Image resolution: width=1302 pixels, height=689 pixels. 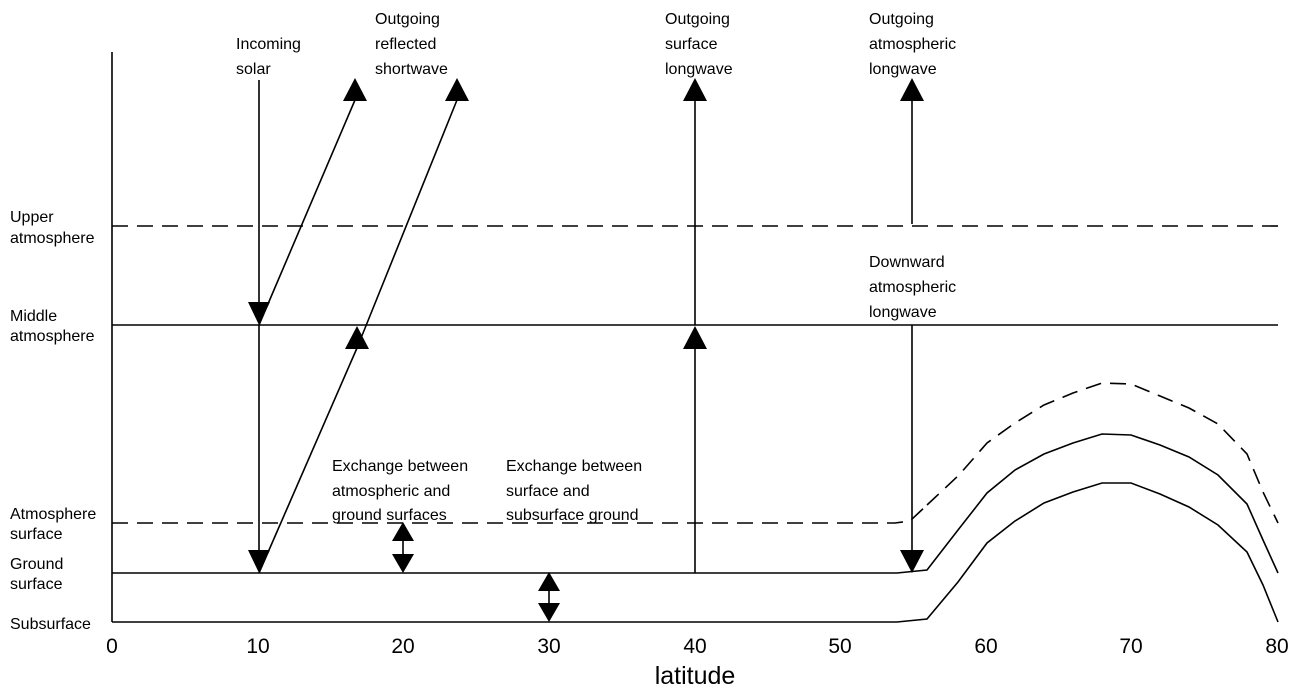 What do you see at coordinates (1130, 646) in the screenshot?
I see `x-tick-label: 70` at bounding box center [1130, 646].